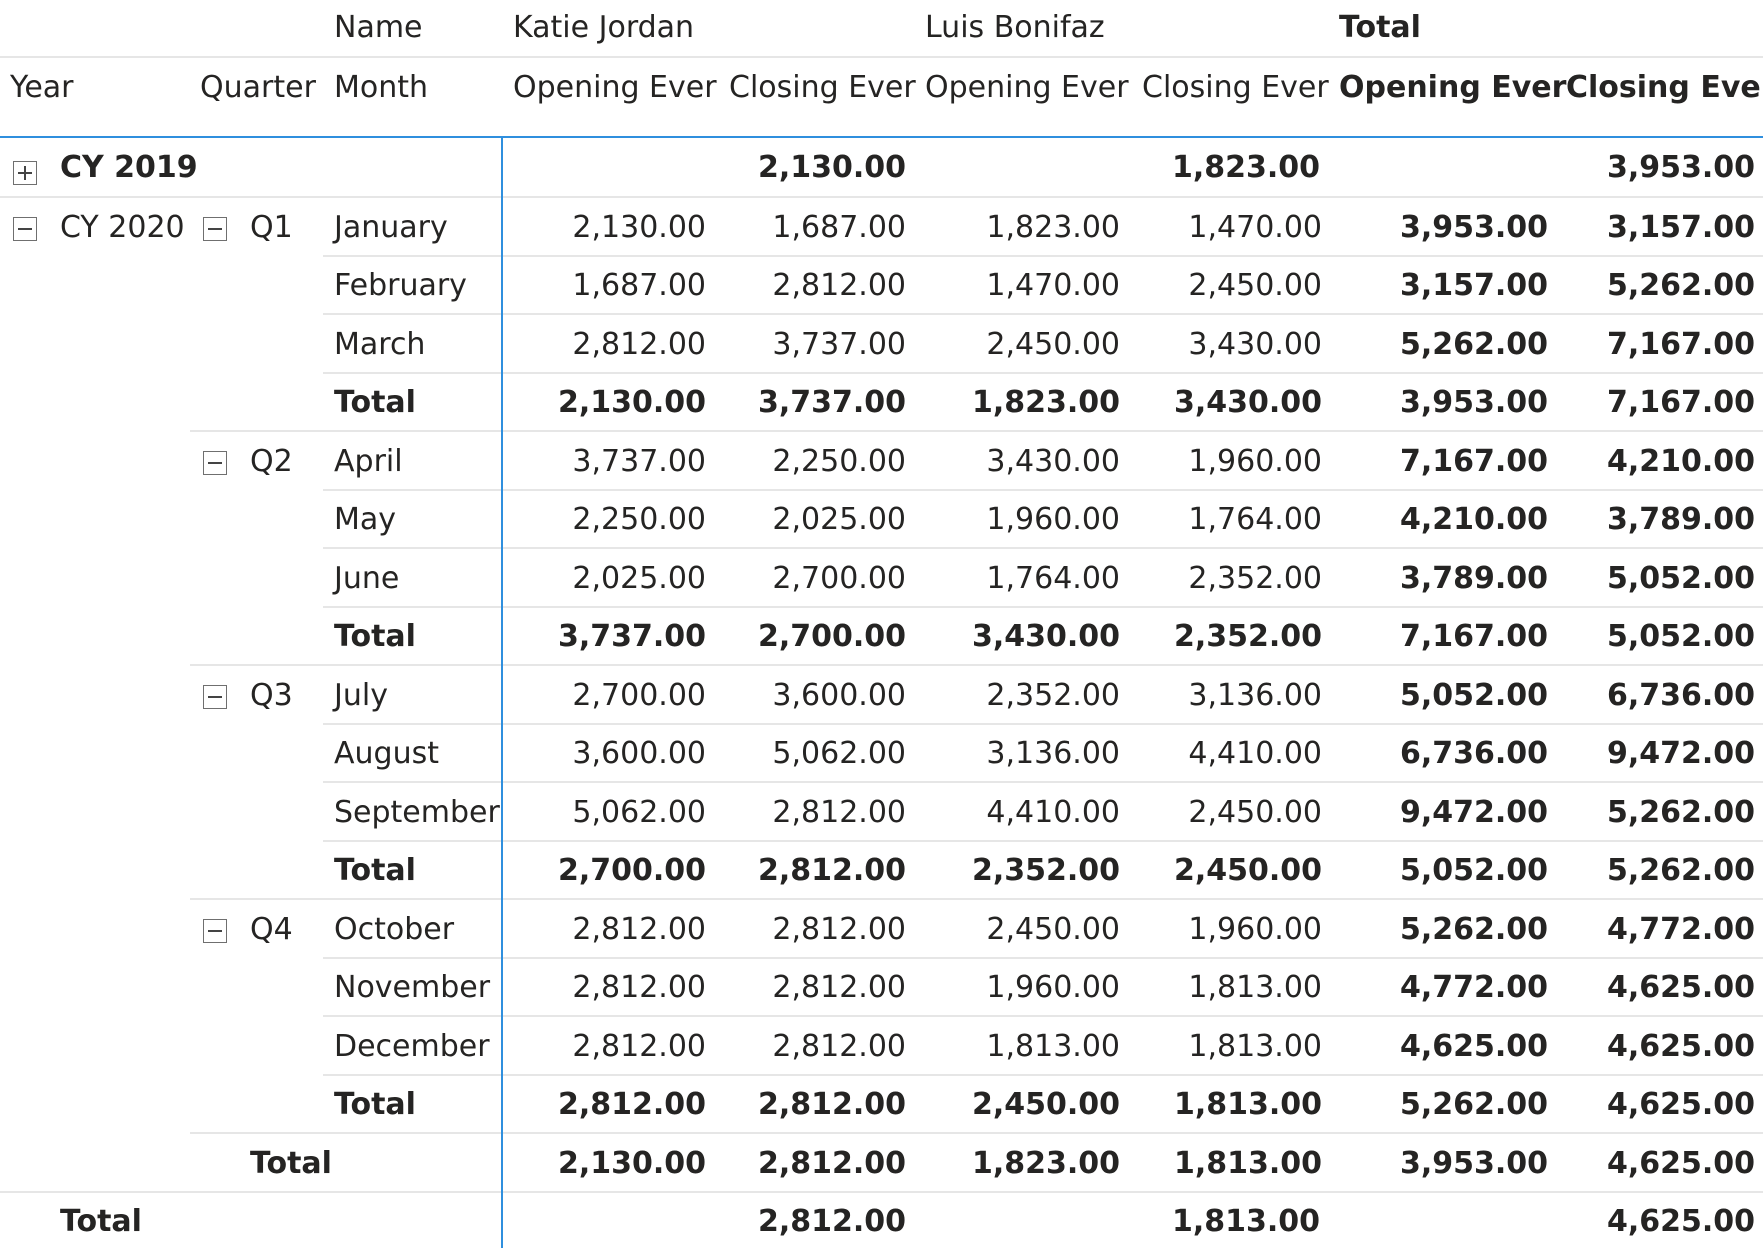 The width and height of the screenshot is (1763, 1251). Describe the element at coordinates (839, 754) in the screenshot. I see `value-cell: 5,062.00` at that location.